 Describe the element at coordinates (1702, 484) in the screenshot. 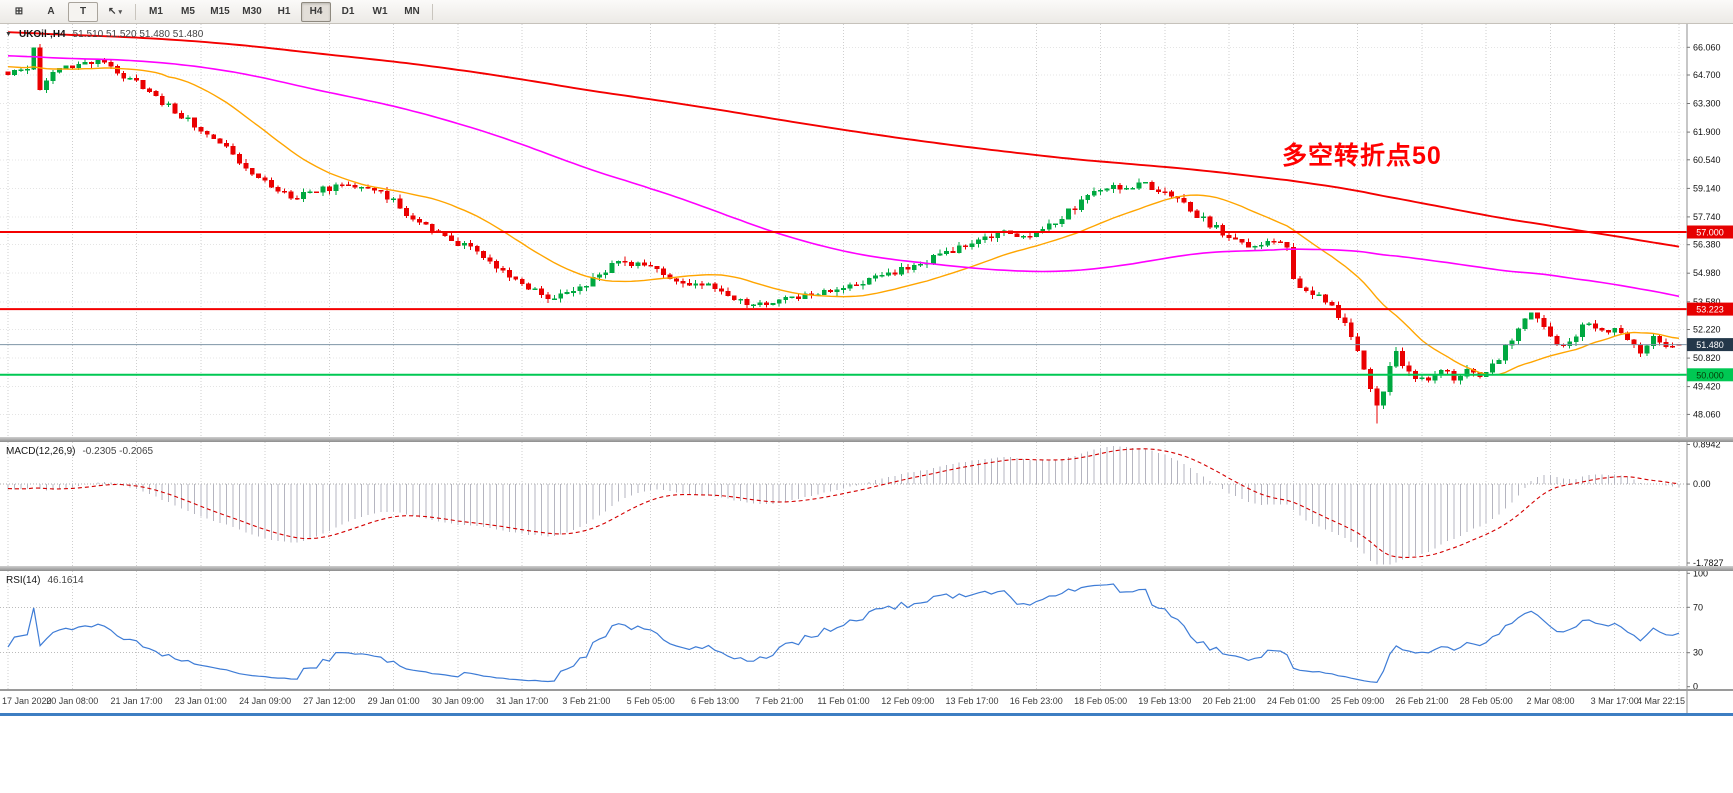

I see `svg-text: 0.00` at that location.